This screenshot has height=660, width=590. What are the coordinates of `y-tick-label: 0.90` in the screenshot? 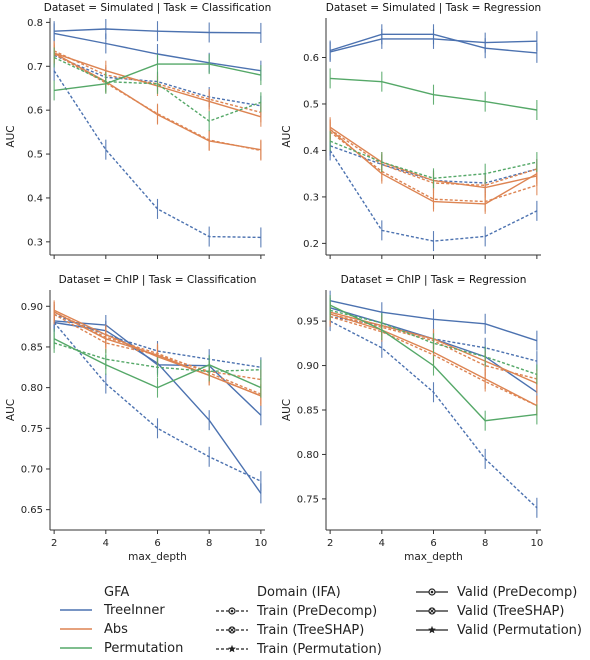 It's located at (32, 307).